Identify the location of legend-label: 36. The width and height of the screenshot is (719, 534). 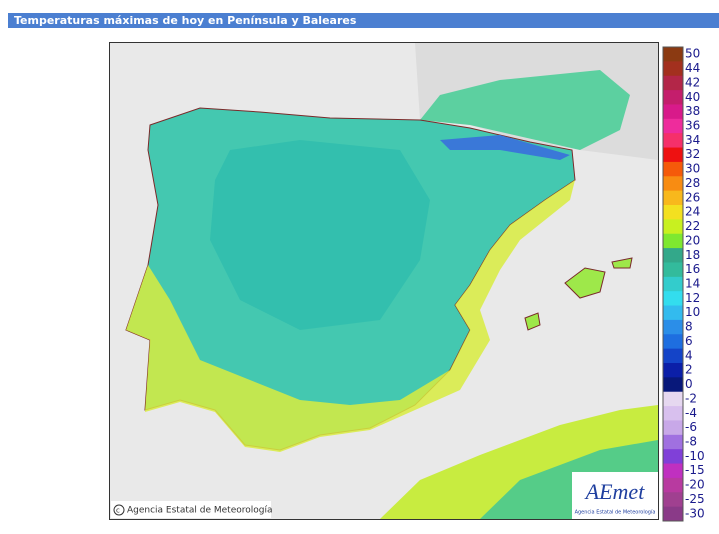
(692, 126).